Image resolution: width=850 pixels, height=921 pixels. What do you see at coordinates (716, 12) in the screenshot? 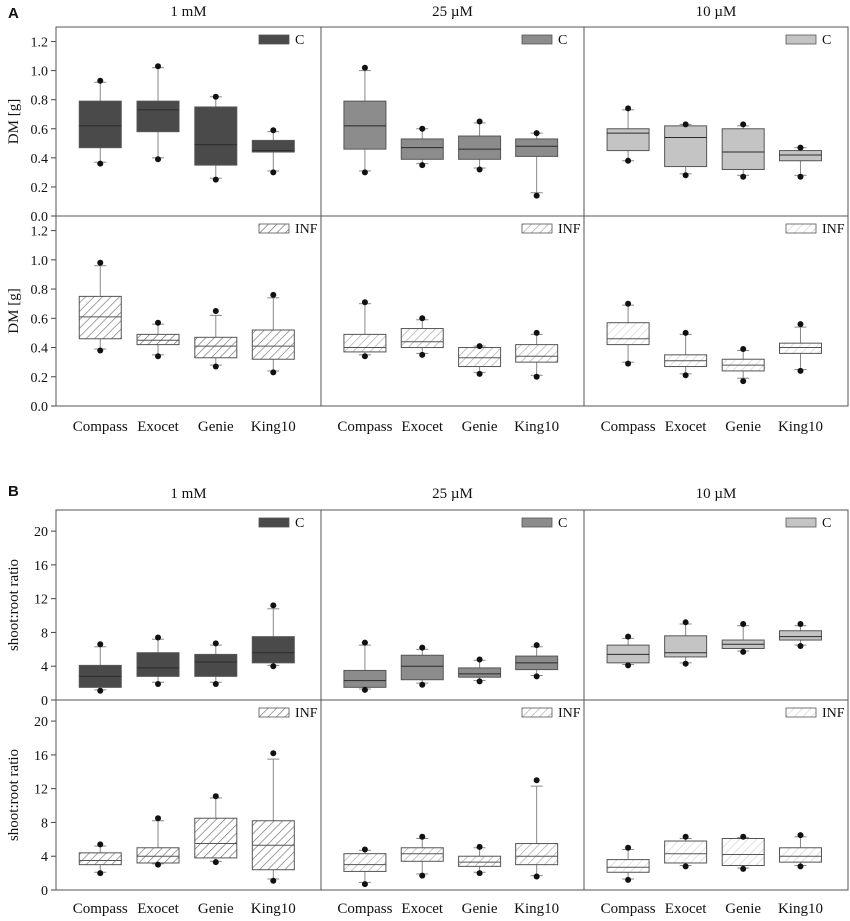
I see `column-header: 10 µM` at bounding box center [716, 12].